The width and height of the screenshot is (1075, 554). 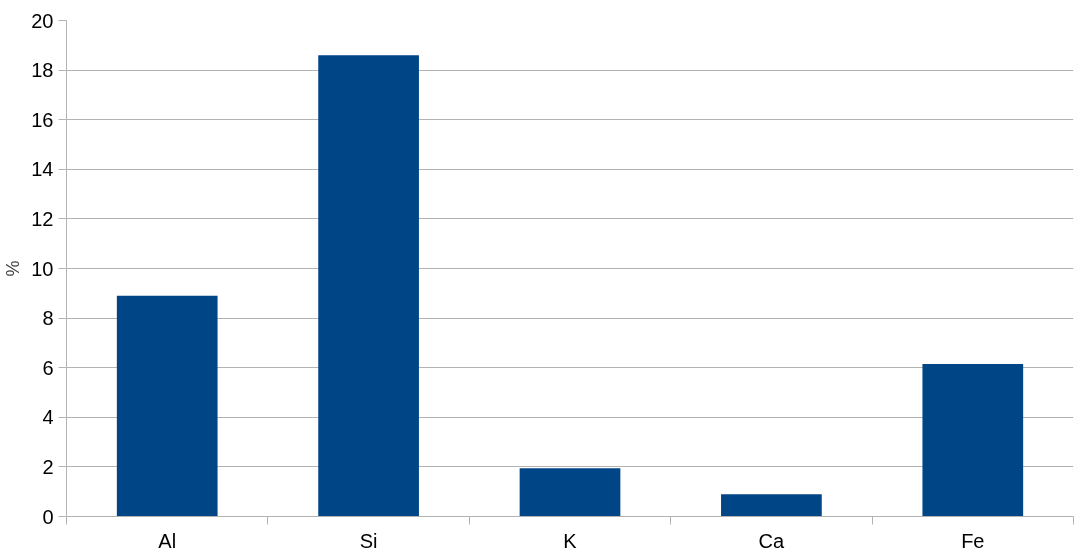 What do you see at coordinates (772, 540) in the screenshot?
I see `x-tick-label: Ca` at bounding box center [772, 540].